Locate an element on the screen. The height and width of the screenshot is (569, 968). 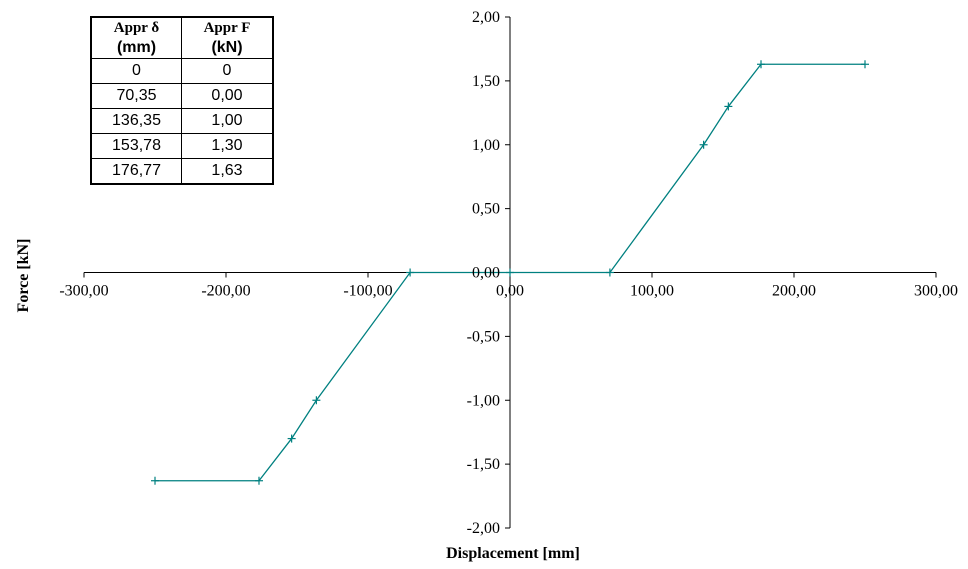
x-tick-label: 200,00 is located at coordinates (794, 291).